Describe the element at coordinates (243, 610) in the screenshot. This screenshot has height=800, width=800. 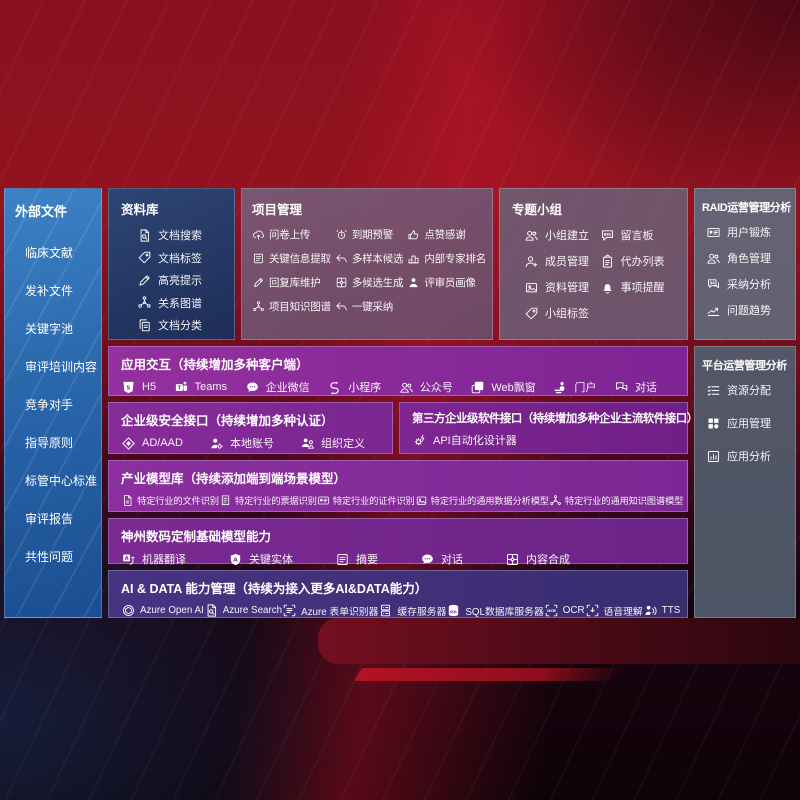
I see `feature-item: Azure Search` at that location.